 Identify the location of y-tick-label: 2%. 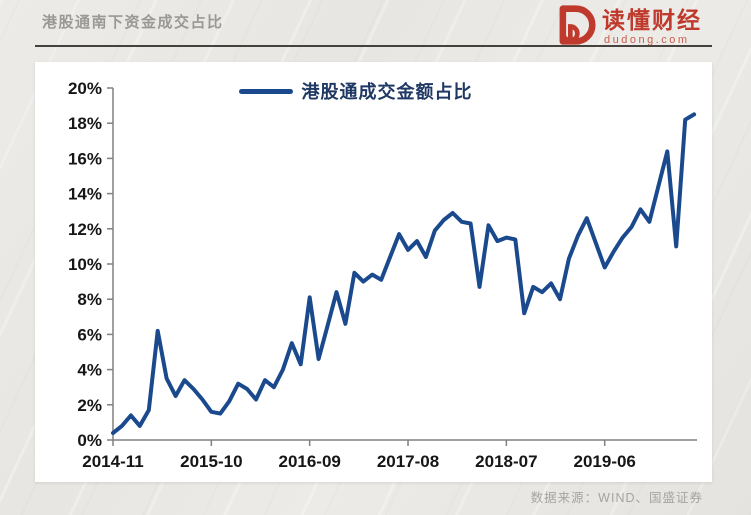
(89, 405).